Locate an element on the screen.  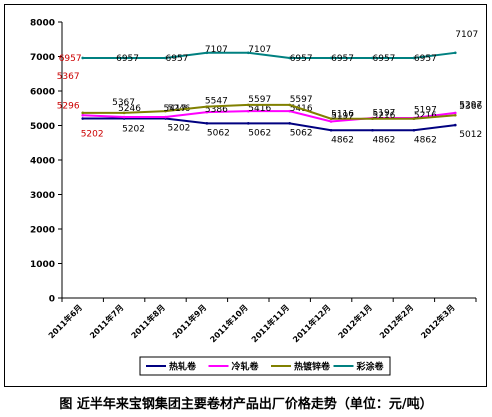
data-label: 5417 is located at coordinates (175, 109).